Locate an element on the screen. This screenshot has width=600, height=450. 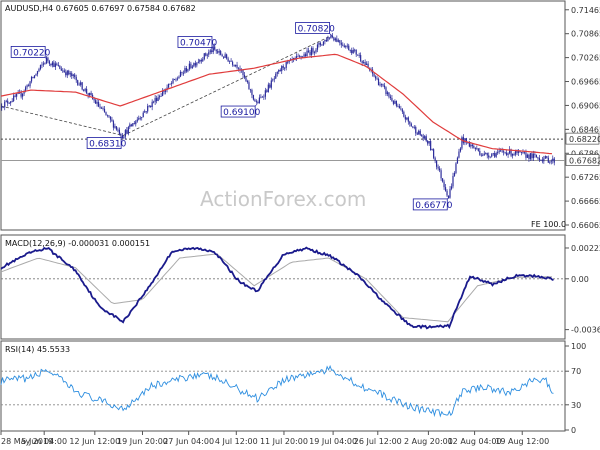
watermark: ActionForex.com is located at coordinates (283, 199).